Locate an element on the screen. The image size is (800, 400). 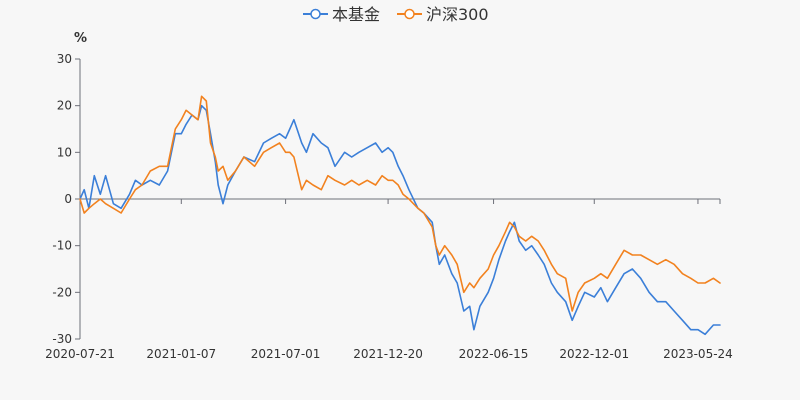
y-tick-label: 30 is located at coordinates (64, 59).